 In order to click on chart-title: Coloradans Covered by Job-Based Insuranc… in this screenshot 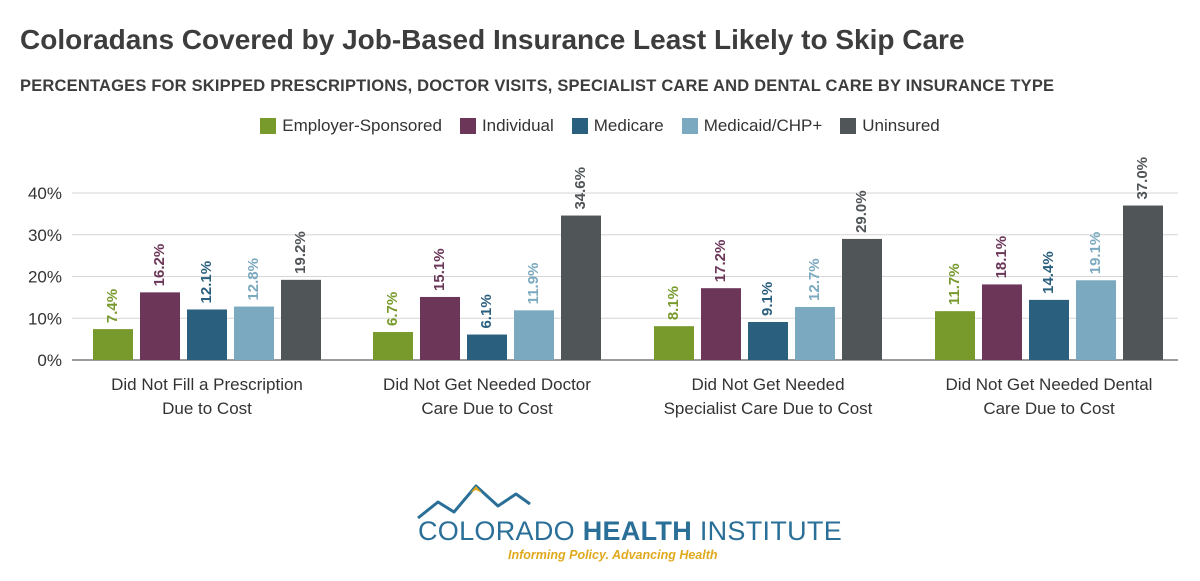, I will do `click(492, 39)`.